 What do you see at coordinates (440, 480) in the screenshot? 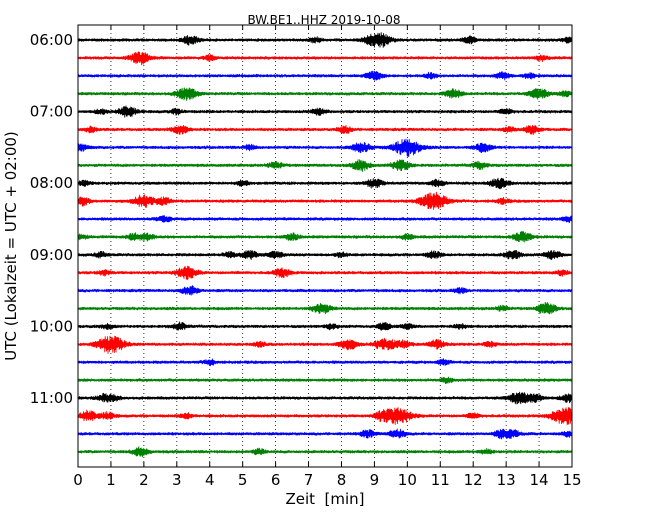
I see `x-tick-label: 11` at bounding box center [440, 480].